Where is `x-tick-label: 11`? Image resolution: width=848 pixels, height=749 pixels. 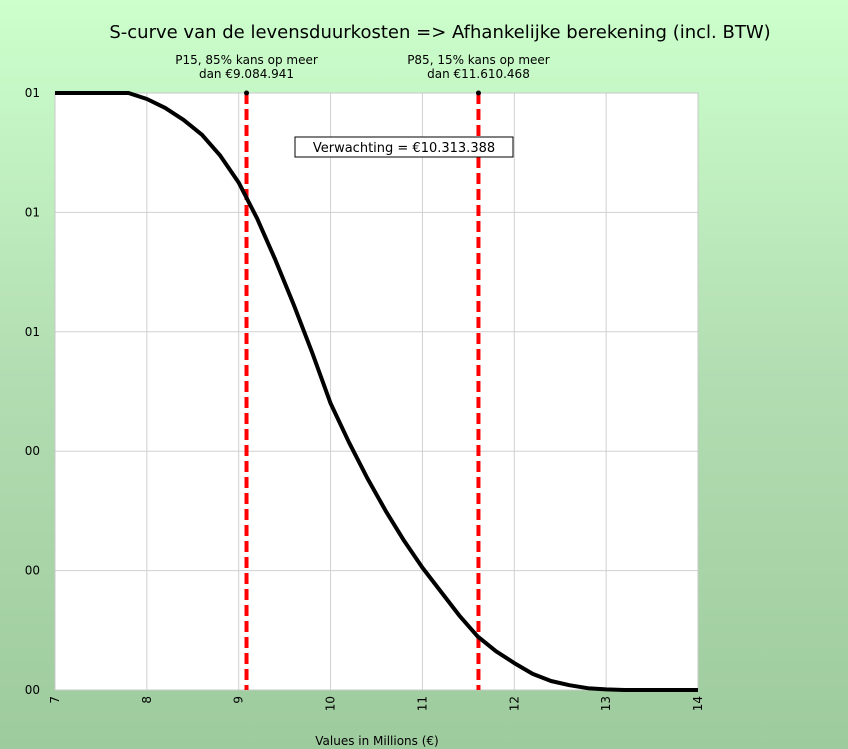 x-tick-label: 11 is located at coordinates (422, 703).